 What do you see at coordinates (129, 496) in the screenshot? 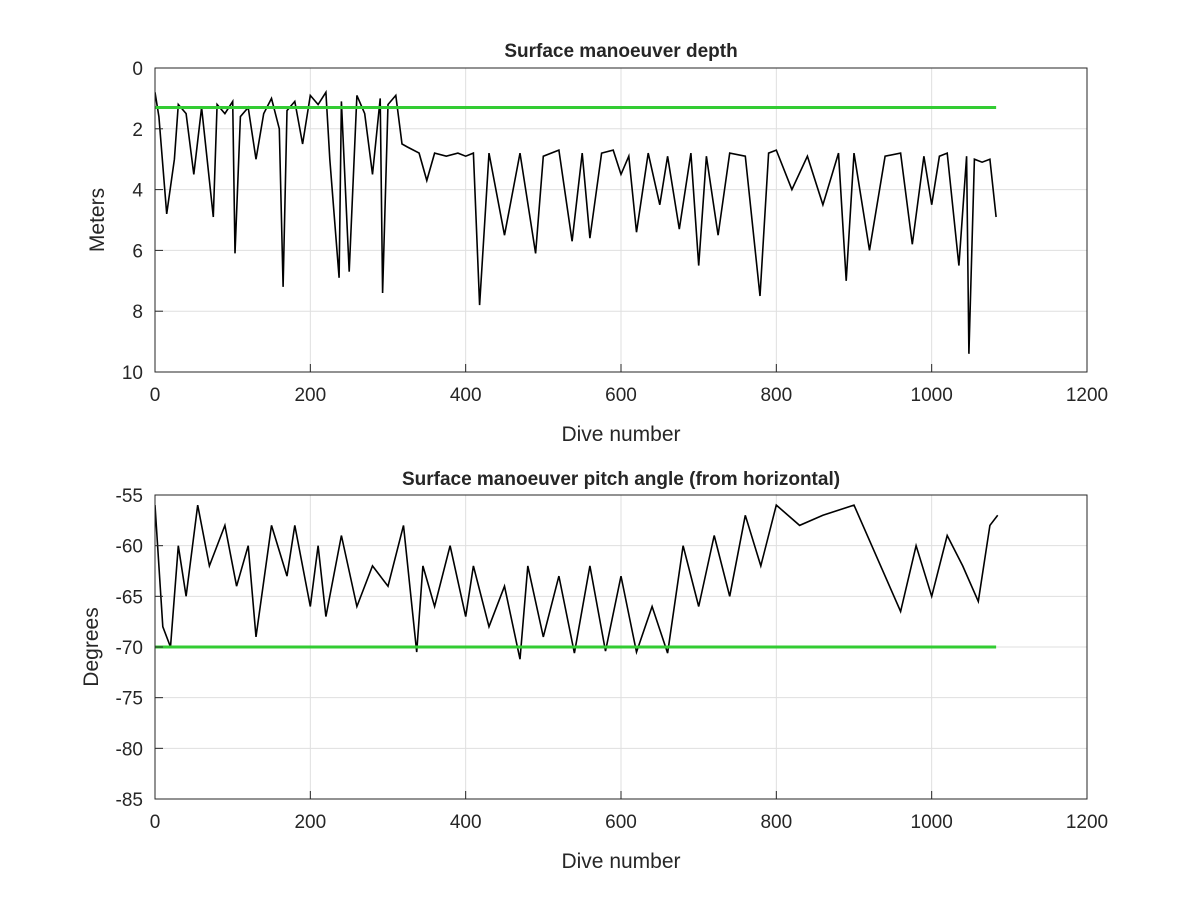
I see `y-tick-label: -55` at bounding box center [129, 496].